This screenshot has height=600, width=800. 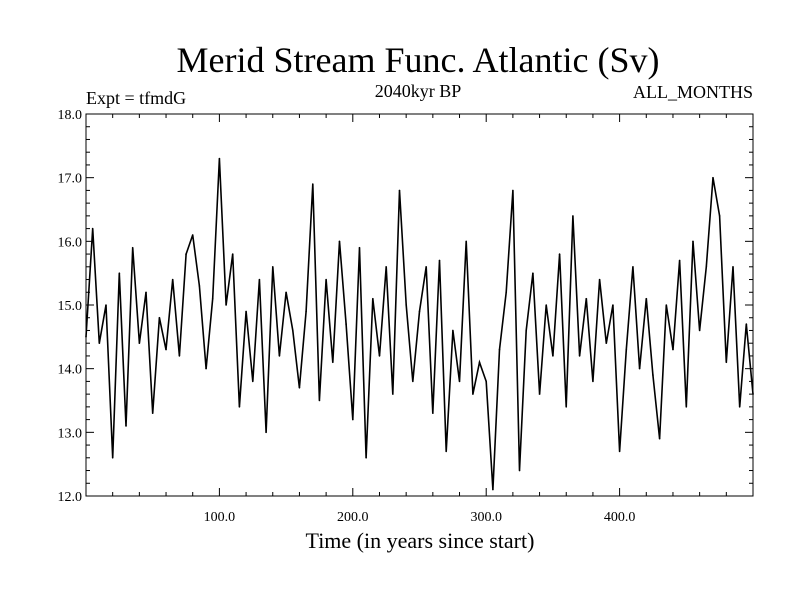 What do you see at coordinates (70, 115) in the screenshot?
I see `y-tick-label: 18.0` at bounding box center [70, 115].